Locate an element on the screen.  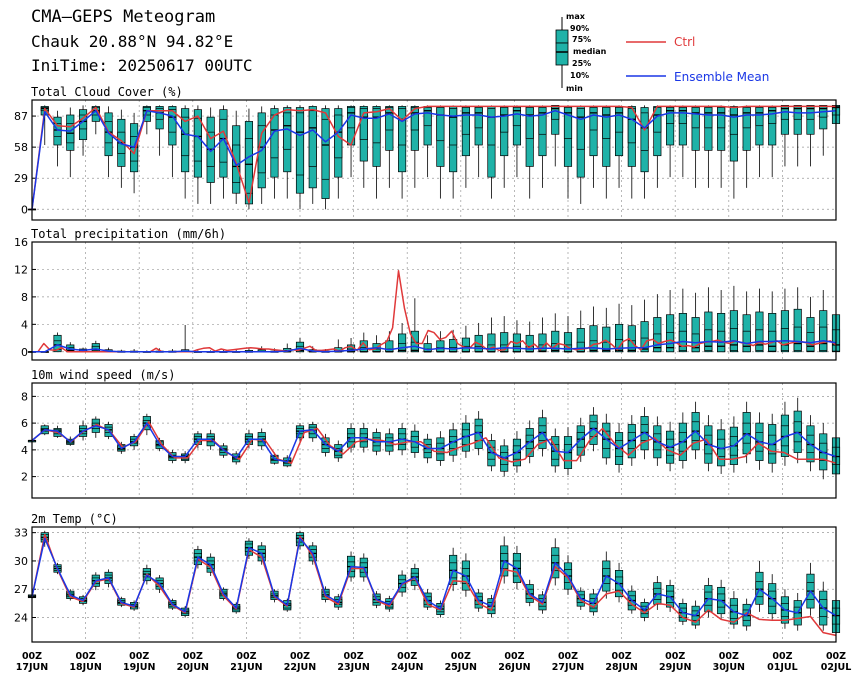
legend-max: max is located at coordinates (576, 16).